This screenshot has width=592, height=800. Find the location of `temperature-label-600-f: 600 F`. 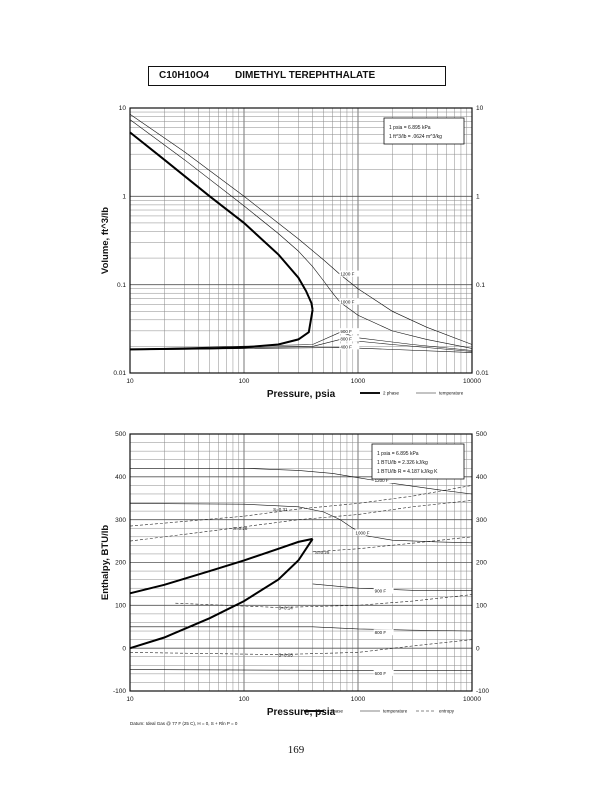

temperature-label-600-f: 600 F is located at coordinates (381, 673).